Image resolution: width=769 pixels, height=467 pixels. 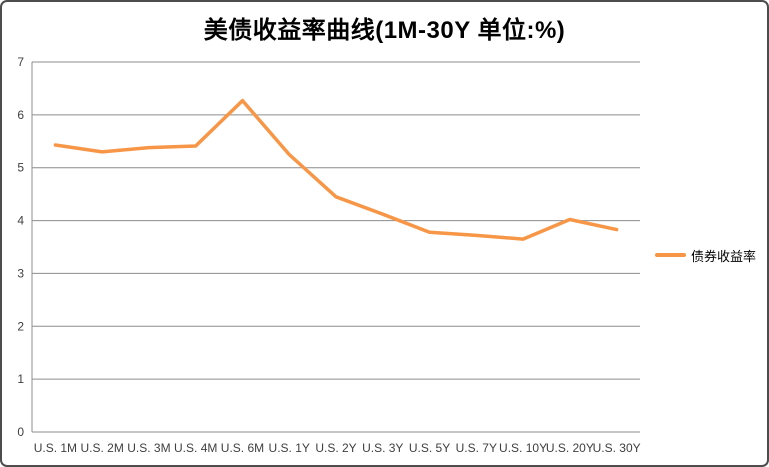 I want to click on chart-legend: 债券收益率, so click(x=706, y=255).